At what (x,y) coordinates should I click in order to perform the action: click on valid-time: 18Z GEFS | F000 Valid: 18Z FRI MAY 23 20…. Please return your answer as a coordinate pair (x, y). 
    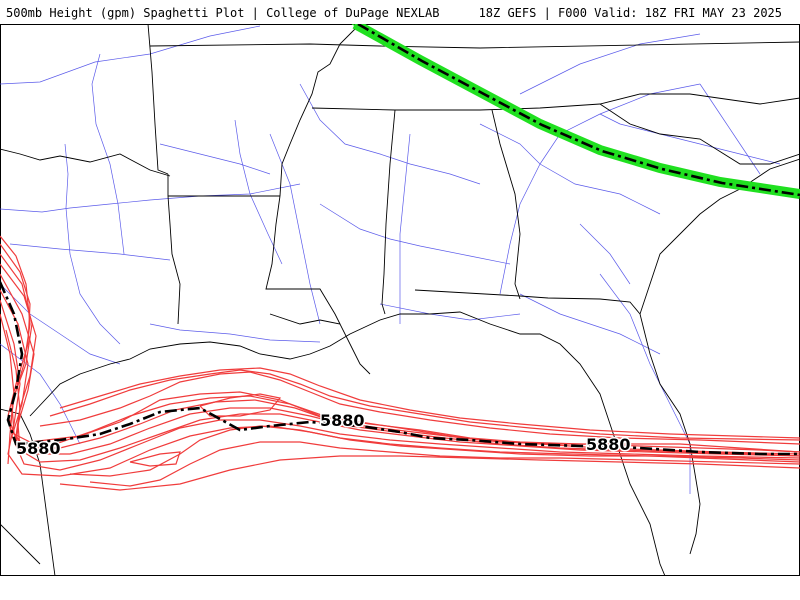
    Looking at the image, I should click on (630, 13).